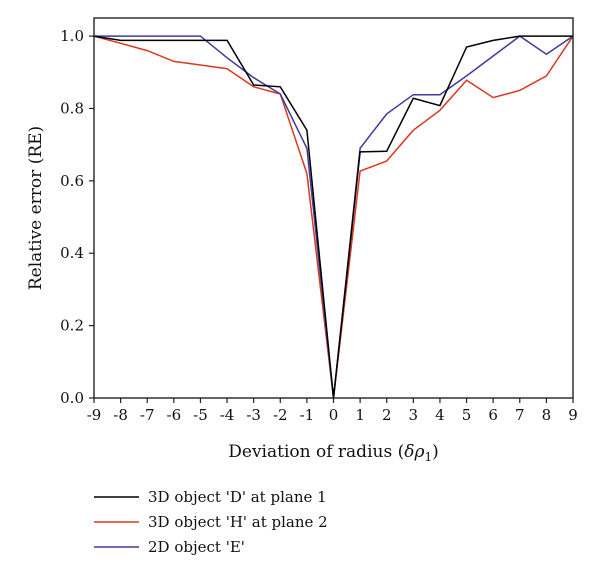  Describe the element at coordinates (440, 415) in the screenshot. I see `x-tick-label: 4` at that location.